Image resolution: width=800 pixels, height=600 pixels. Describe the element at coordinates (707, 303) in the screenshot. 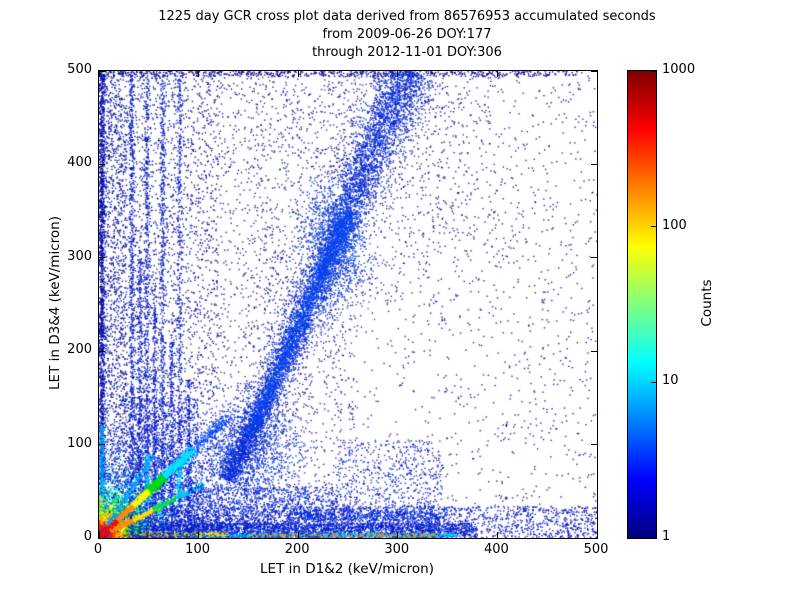

I see `colorbar-label: Counts` at that location.